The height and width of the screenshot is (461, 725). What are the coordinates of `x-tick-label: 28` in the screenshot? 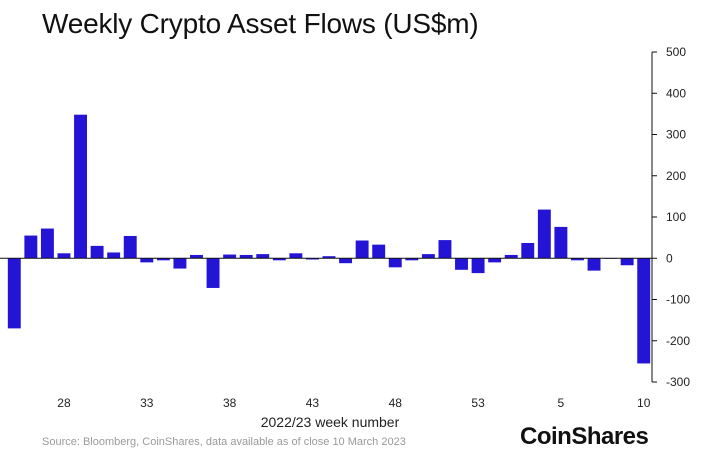 It's located at (64, 403).